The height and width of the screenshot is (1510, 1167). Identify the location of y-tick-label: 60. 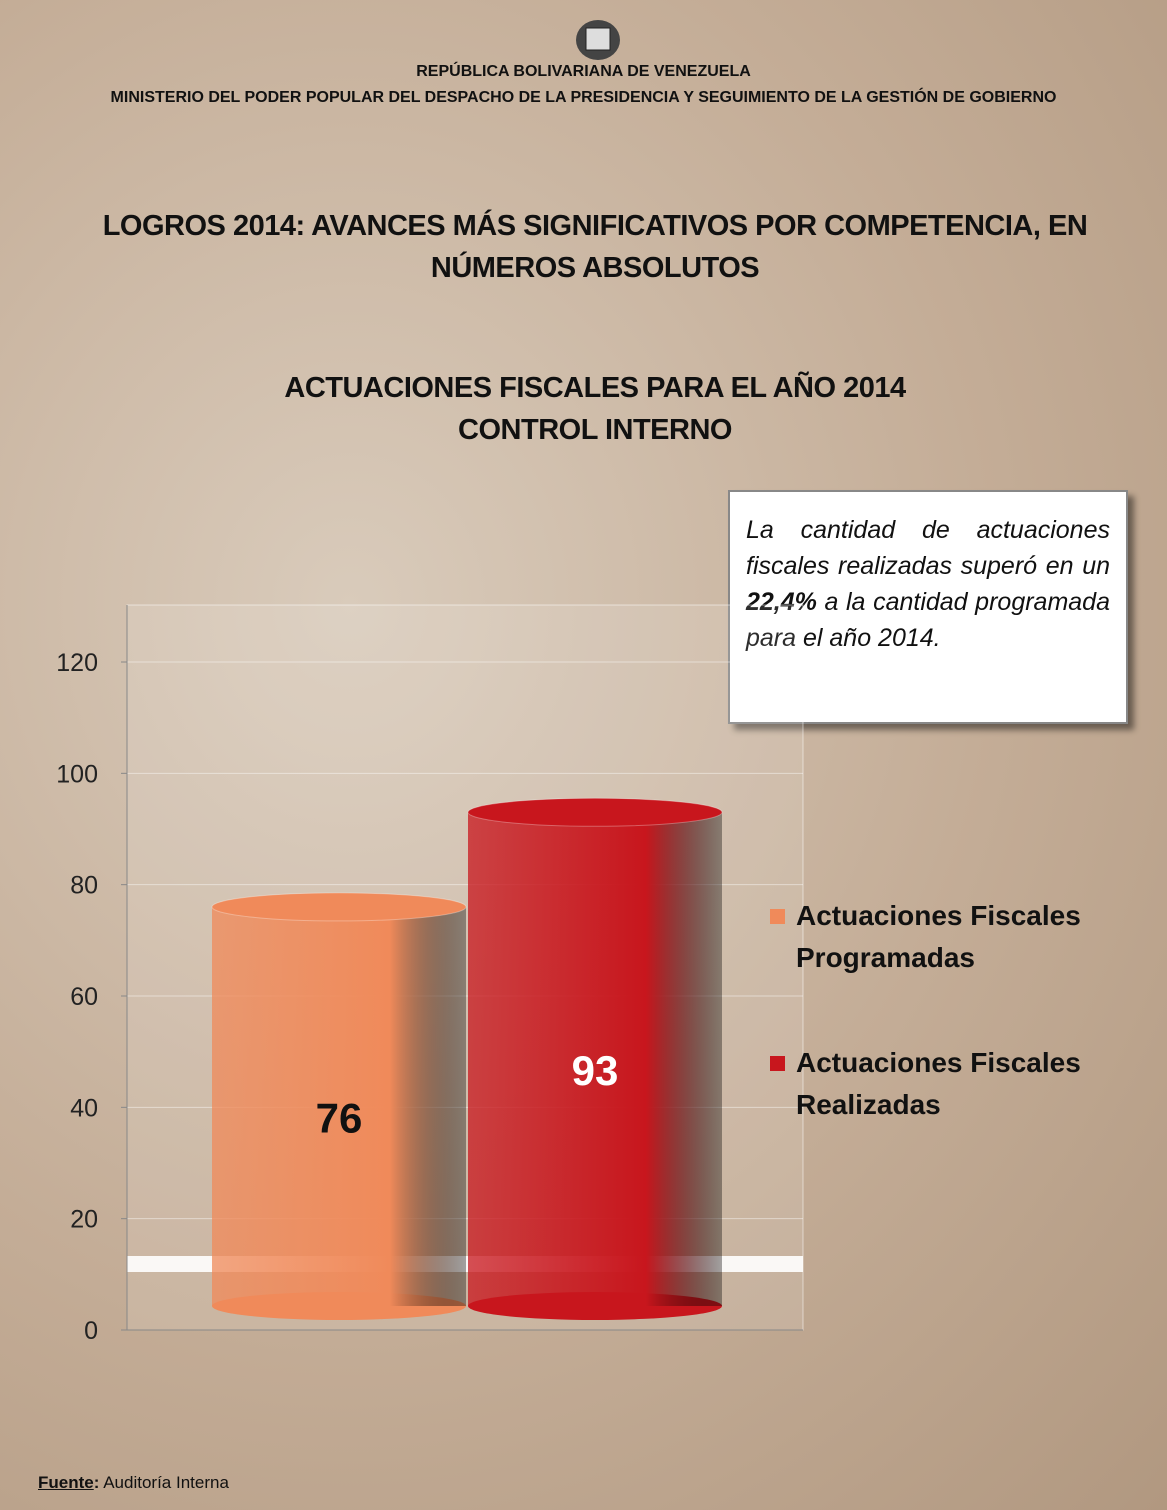
(84, 997).